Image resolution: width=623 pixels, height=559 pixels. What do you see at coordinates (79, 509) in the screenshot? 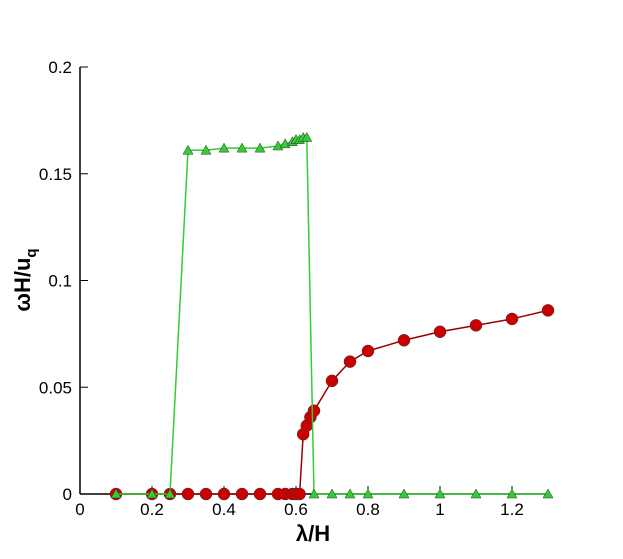
I see `x-tick-label: 0` at bounding box center [79, 509].